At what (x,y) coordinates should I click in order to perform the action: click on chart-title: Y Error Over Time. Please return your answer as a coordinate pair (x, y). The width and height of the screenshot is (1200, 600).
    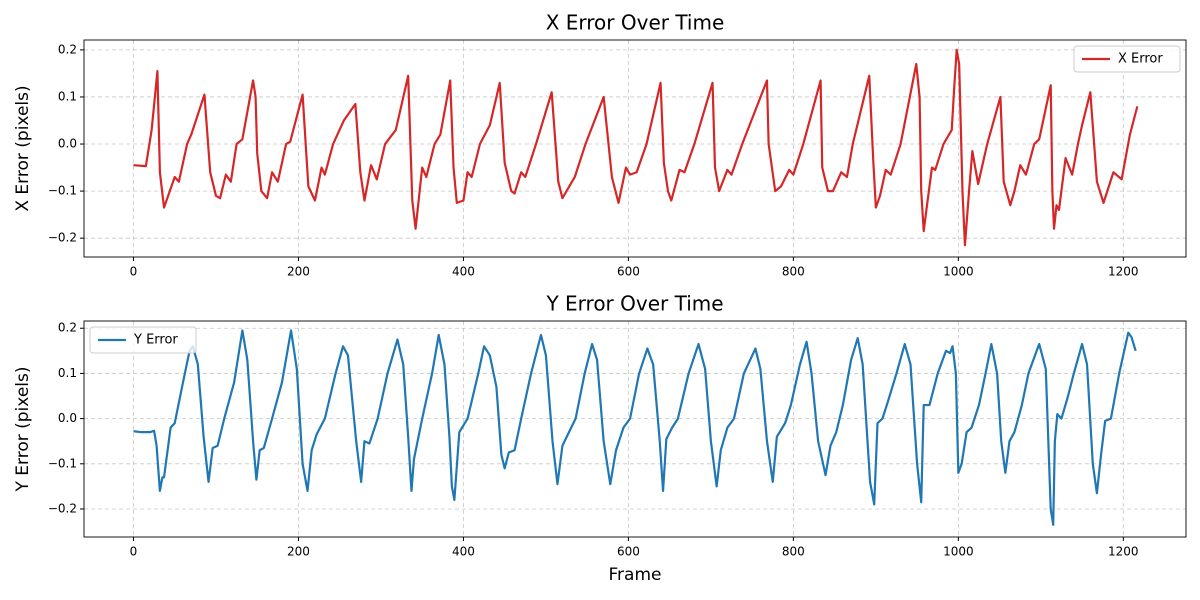
    Looking at the image, I should click on (634, 304).